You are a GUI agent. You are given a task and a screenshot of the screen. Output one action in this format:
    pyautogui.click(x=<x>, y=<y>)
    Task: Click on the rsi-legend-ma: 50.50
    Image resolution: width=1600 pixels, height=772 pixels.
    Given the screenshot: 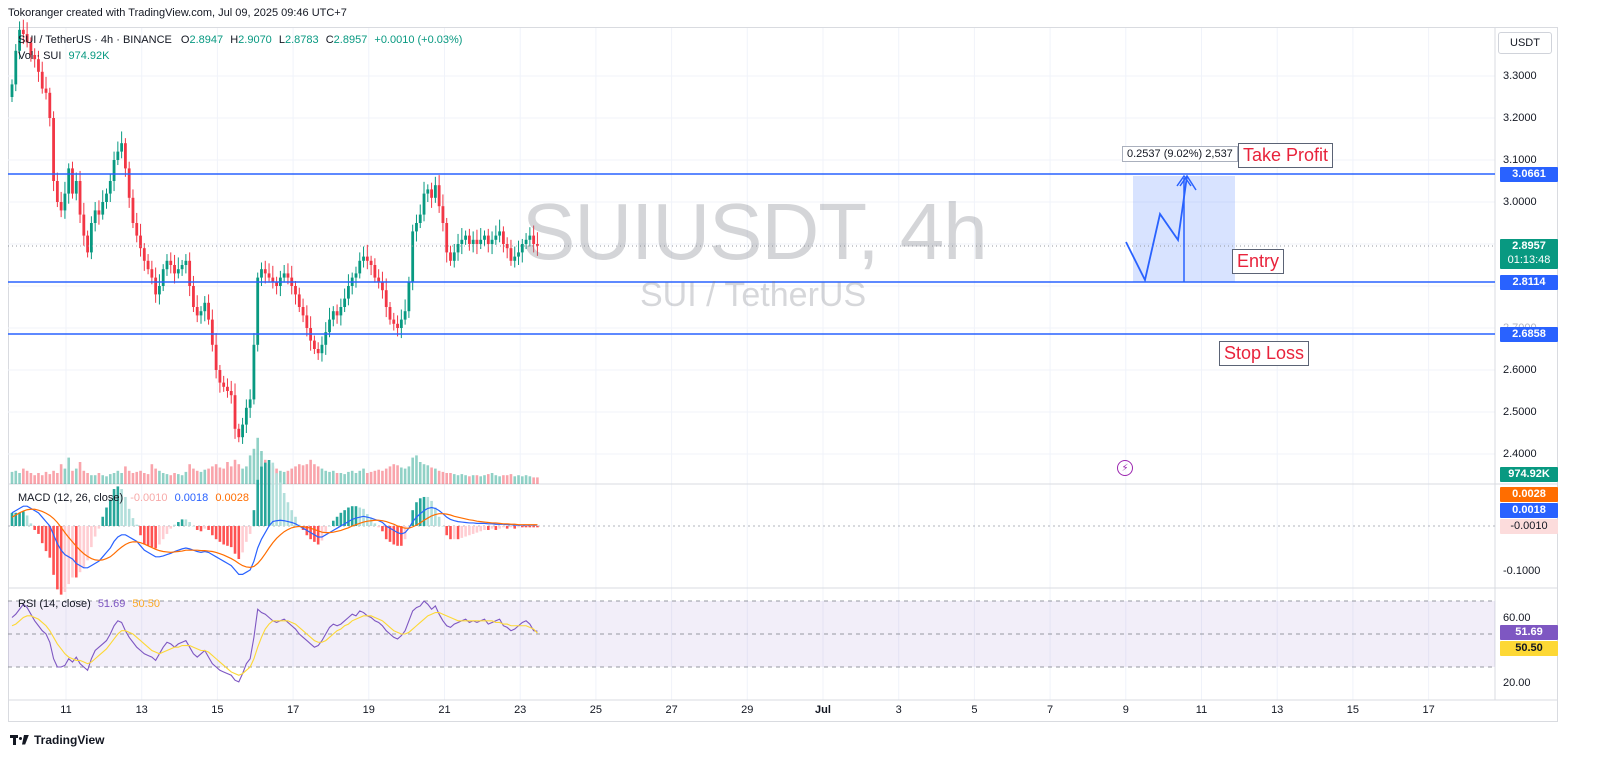 What is the action you would take?
    pyautogui.click(x=146, y=604)
    